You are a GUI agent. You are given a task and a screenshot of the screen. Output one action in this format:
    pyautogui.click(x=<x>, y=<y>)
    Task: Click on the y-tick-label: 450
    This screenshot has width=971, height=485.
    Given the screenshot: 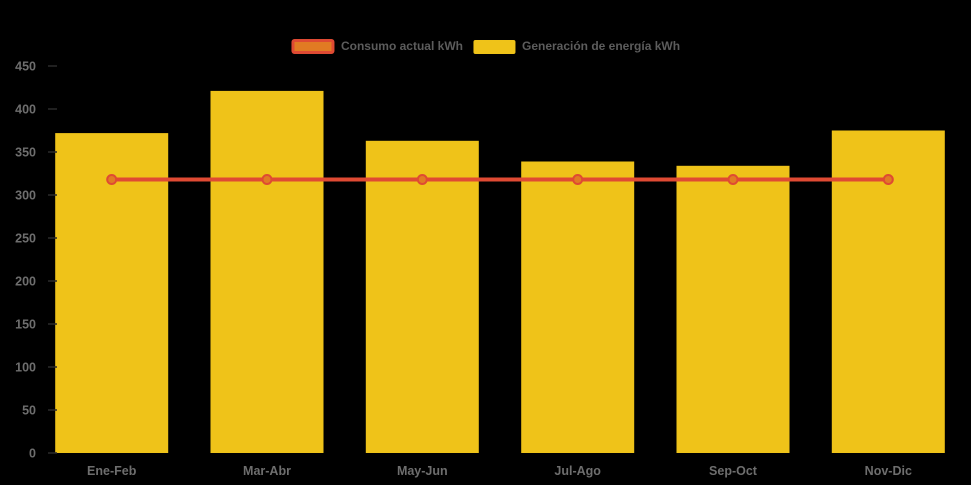 What is the action you would take?
    pyautogui.click(x=25, y=67)
    